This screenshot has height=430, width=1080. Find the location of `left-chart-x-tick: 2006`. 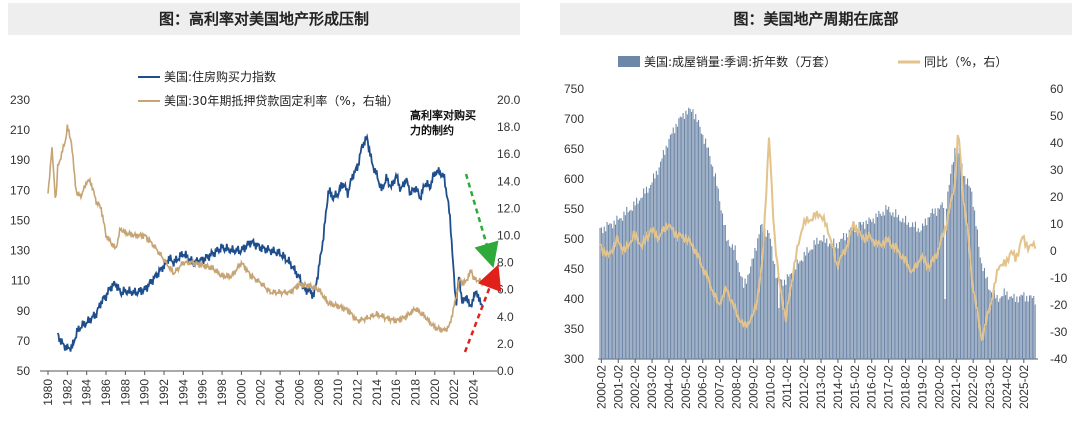

left-chart-x-tick: 2006 is located at coordinates (299, 392).